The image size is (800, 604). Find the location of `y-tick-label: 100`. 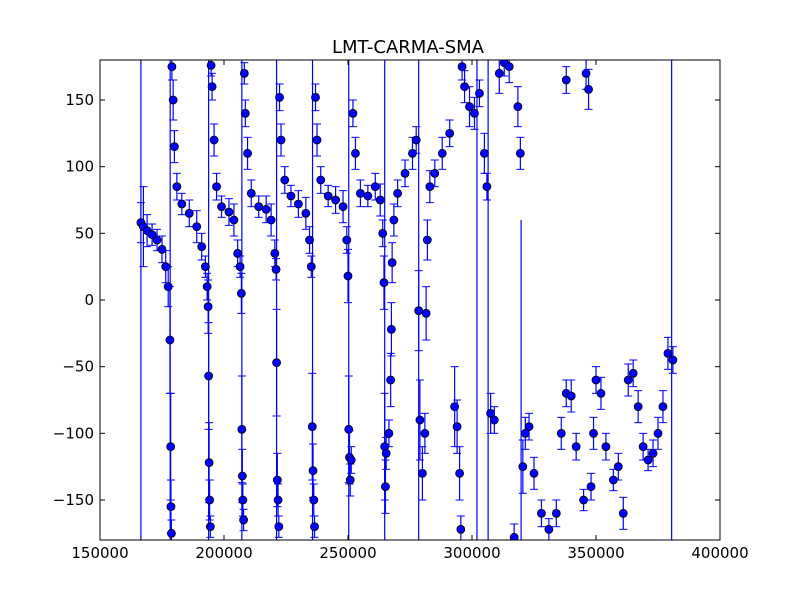

y-tick-label: 100 is located at coordinates (79, 167).